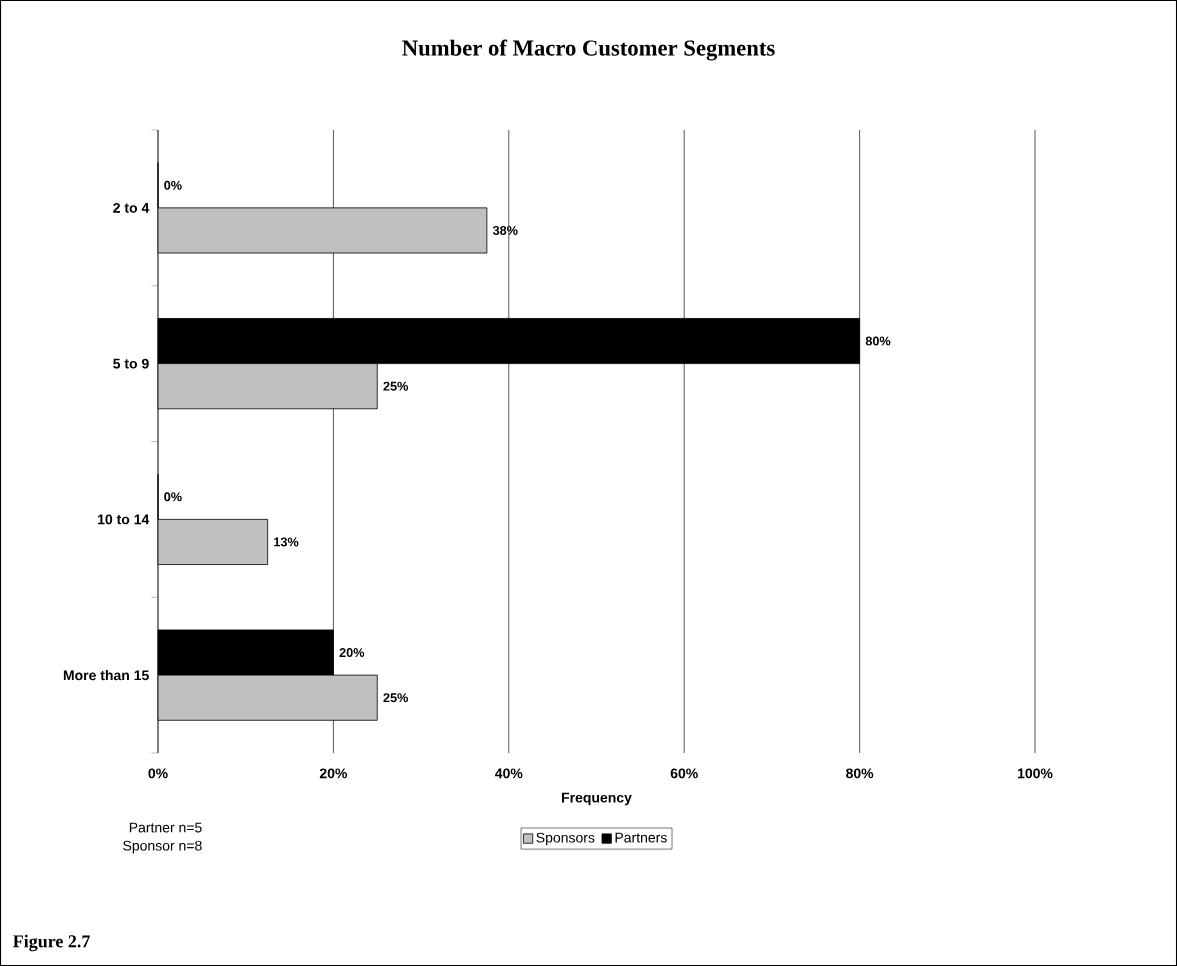 This screenshot has height=966, width=1177. I want to click on chart-title: Number of Macro Customer Segments, so click(588, 50).